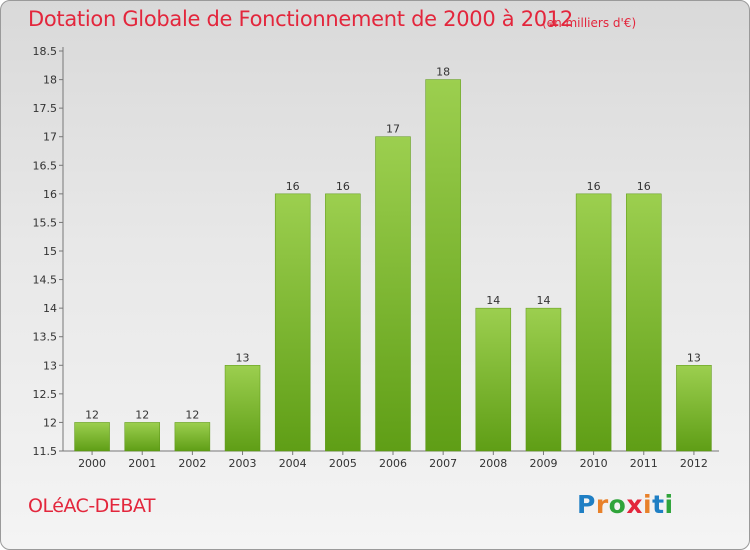 The height and width of the screenshot is (550, 750). I want to click on bar-2003, so click(242, 408).